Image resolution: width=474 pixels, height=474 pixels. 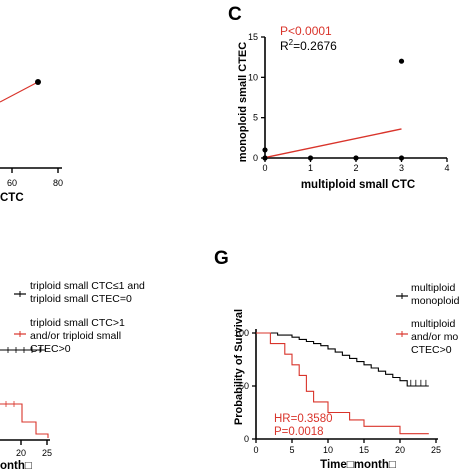 I want to click on g-x-tick-label: 10, so click(x=328, y=450).